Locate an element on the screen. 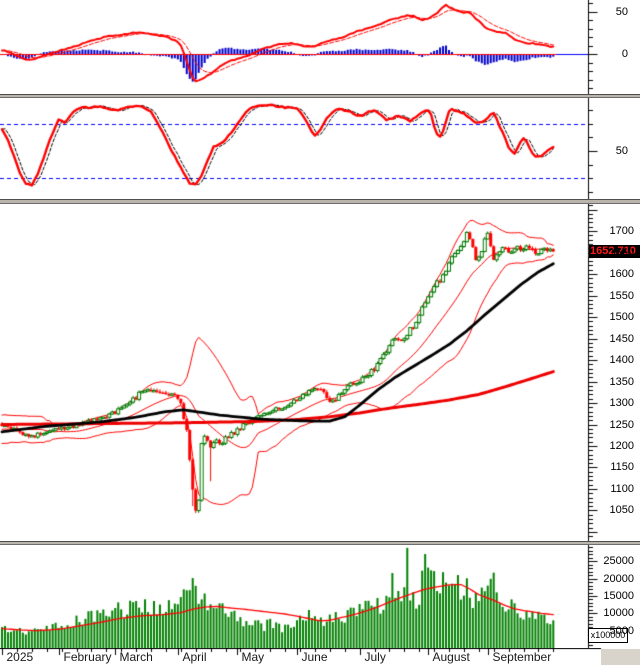  y-axis-label: 1050 is located at coordinates (621, 510).